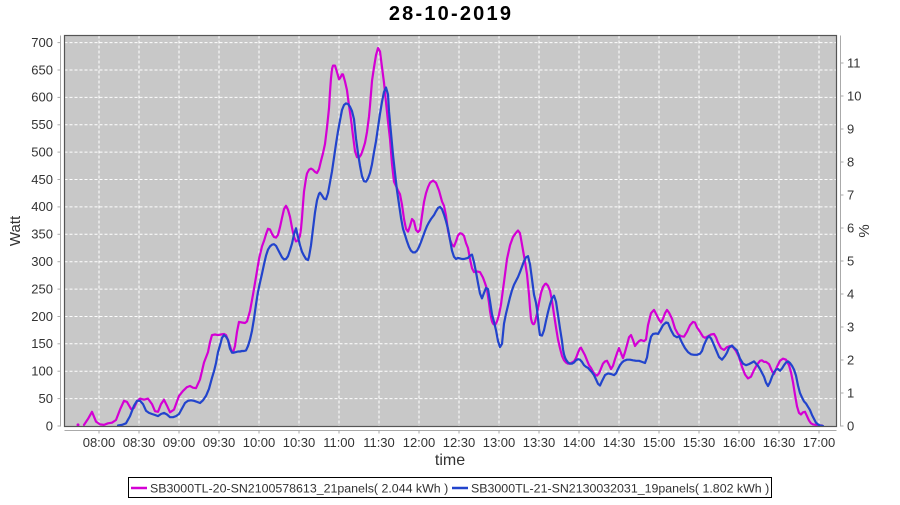  Describe the element at coordinates (42, 343) in the screenshot. I see `svg-text: 150` at that location.